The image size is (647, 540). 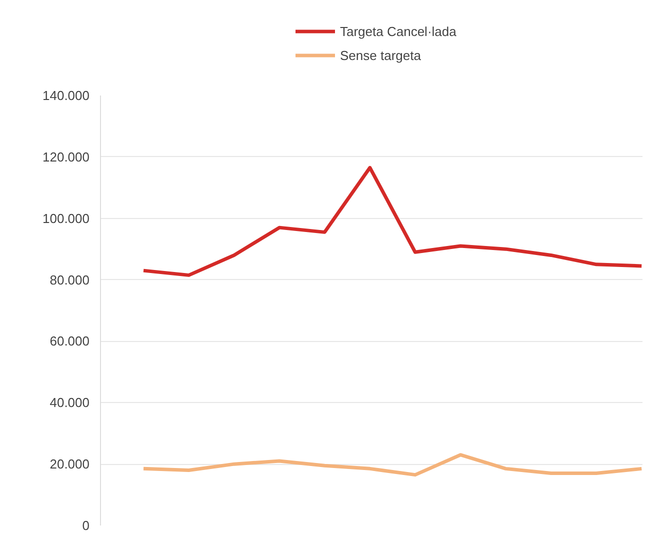 I want to click on y-tick-label: 20.000, so click(x=70, y=464).